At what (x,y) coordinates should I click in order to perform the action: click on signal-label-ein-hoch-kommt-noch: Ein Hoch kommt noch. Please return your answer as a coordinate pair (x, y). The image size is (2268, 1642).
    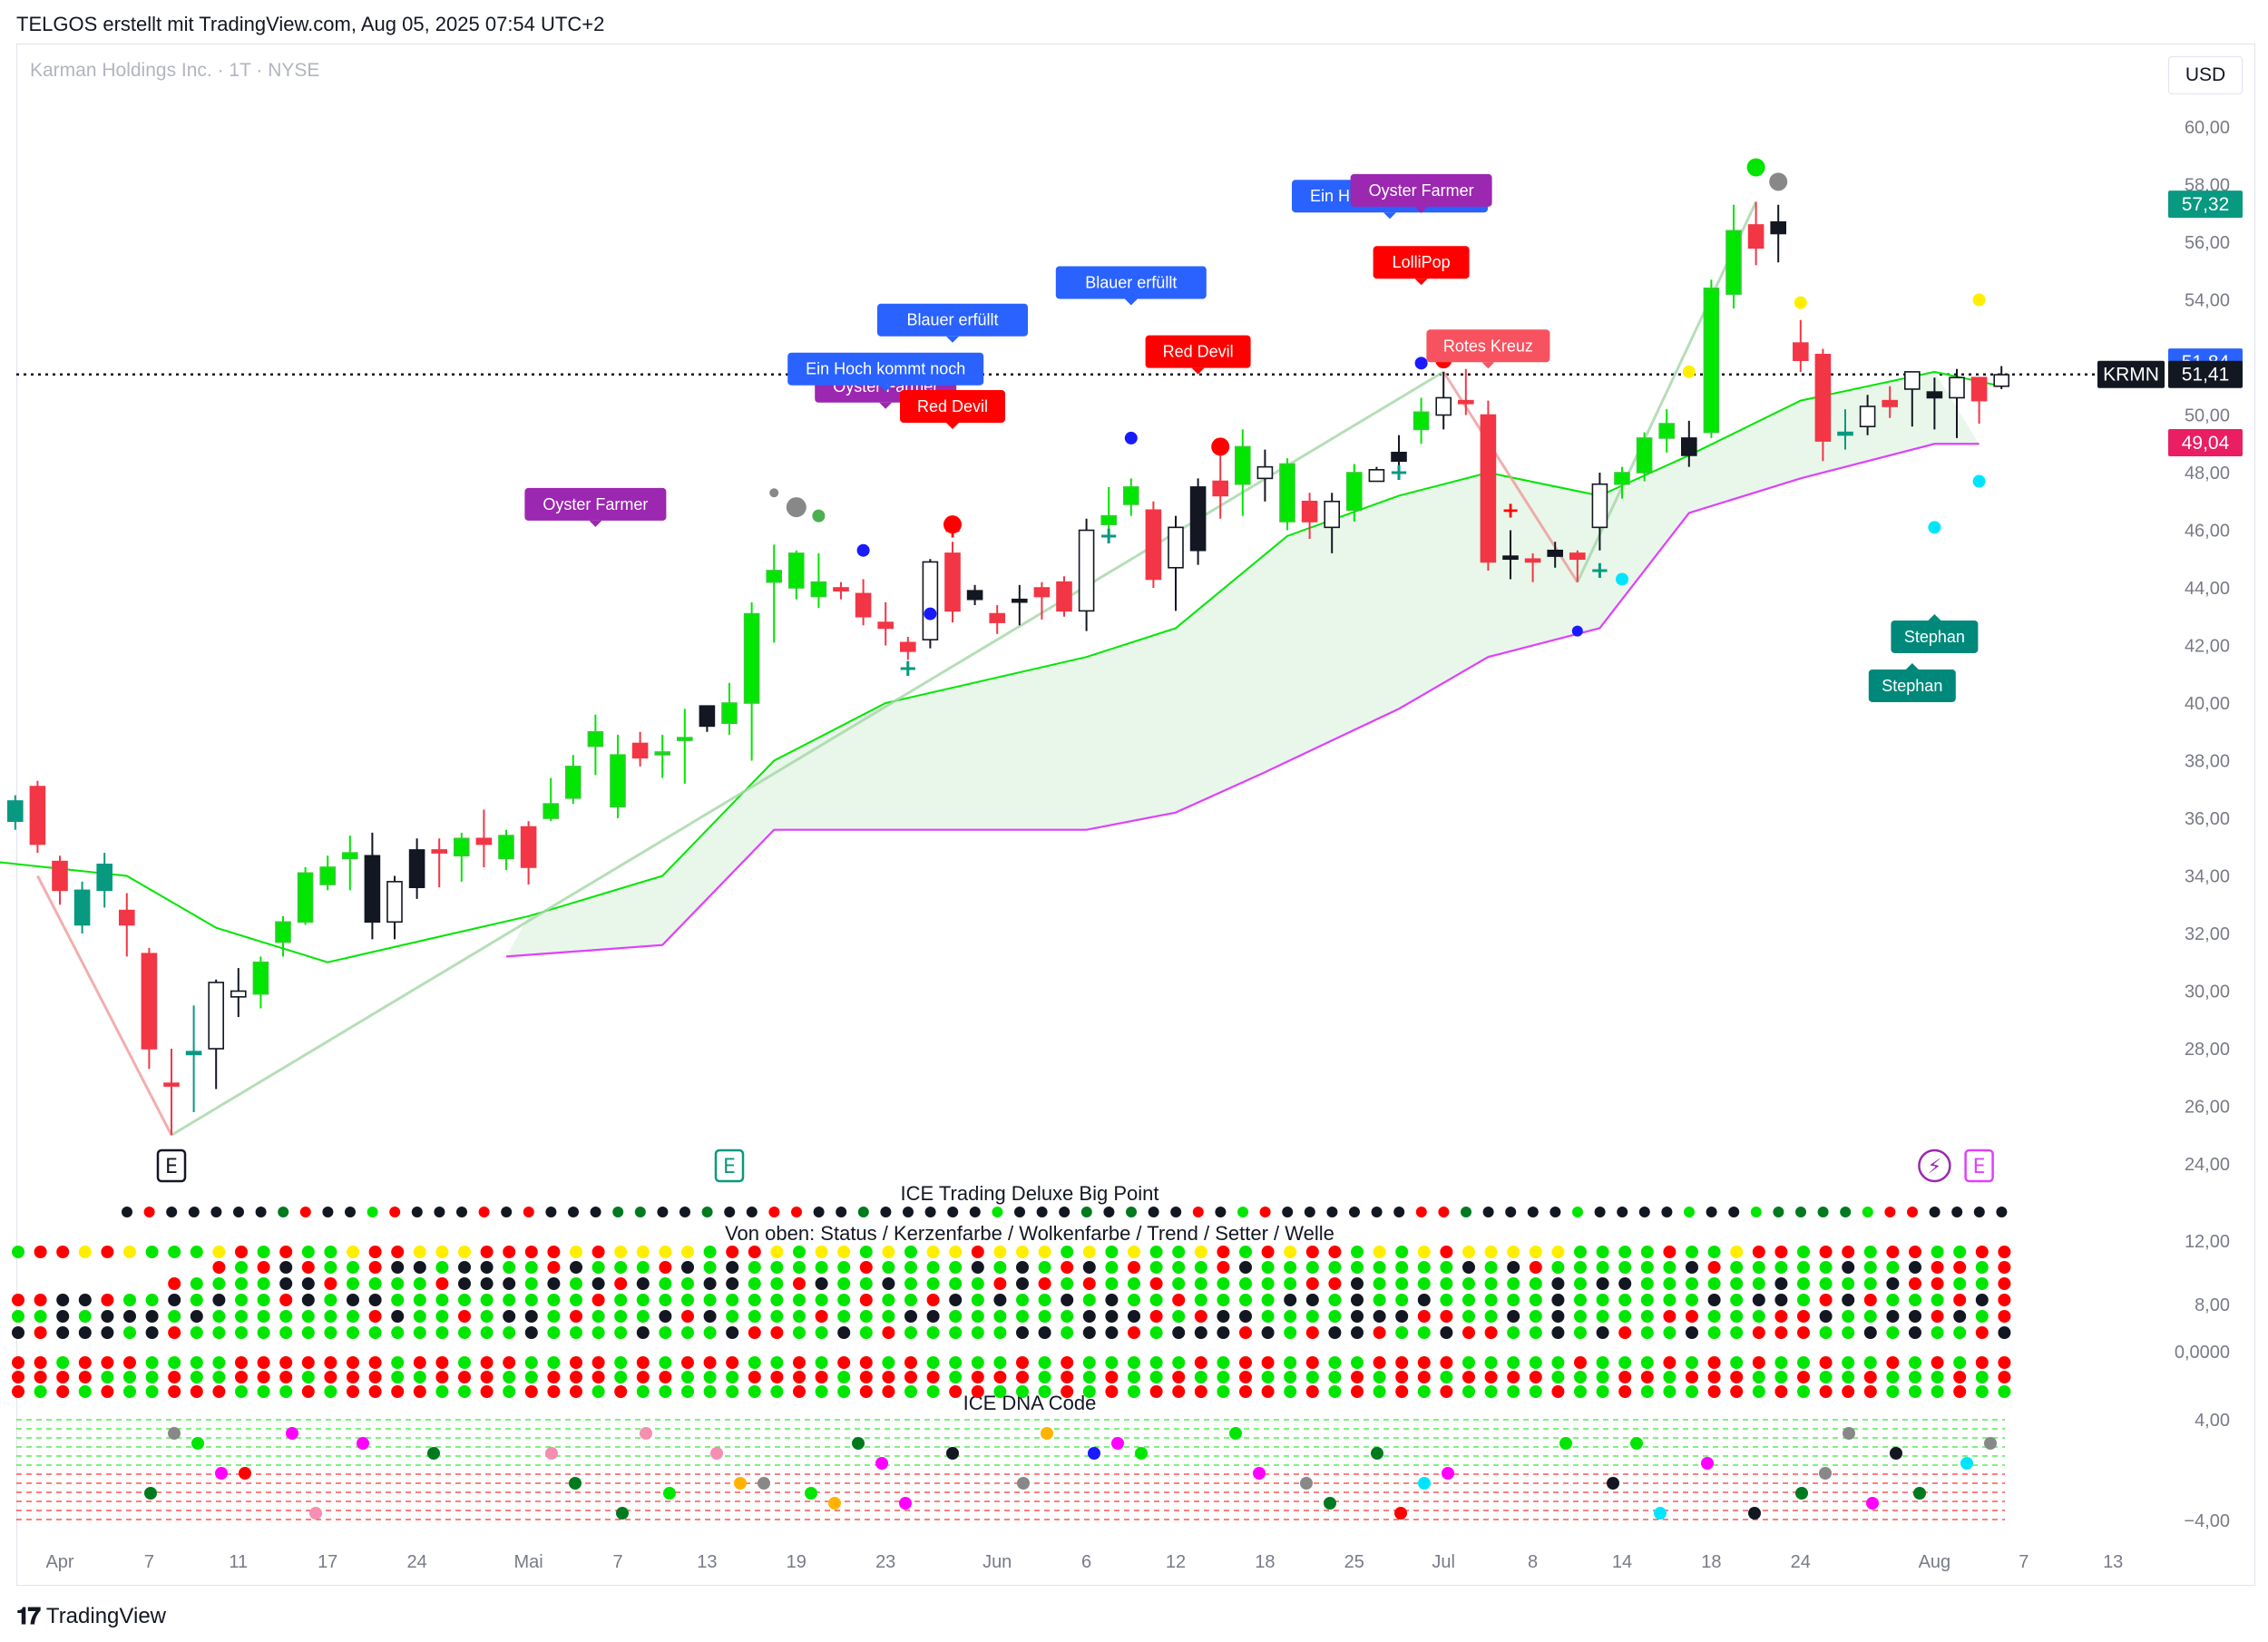
    Looking at the image, I should click on (886, 372).